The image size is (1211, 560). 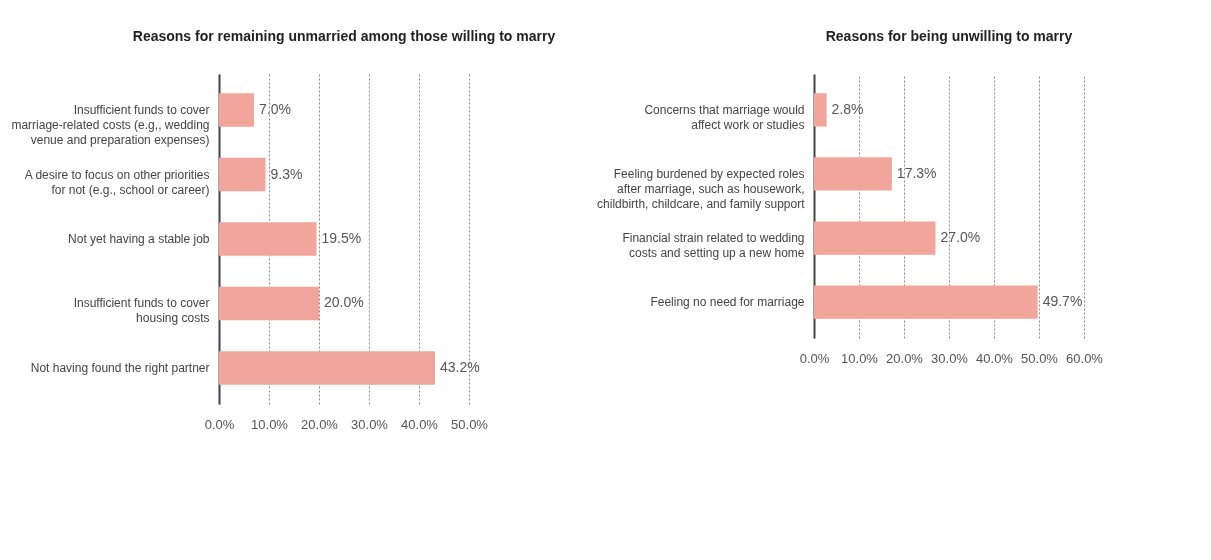 What do you see at coordinates (141, 311) in the screenshot?
I see `y-tick-label: Insufficient funds to cover housing costs` at bounding box center [141, 311].